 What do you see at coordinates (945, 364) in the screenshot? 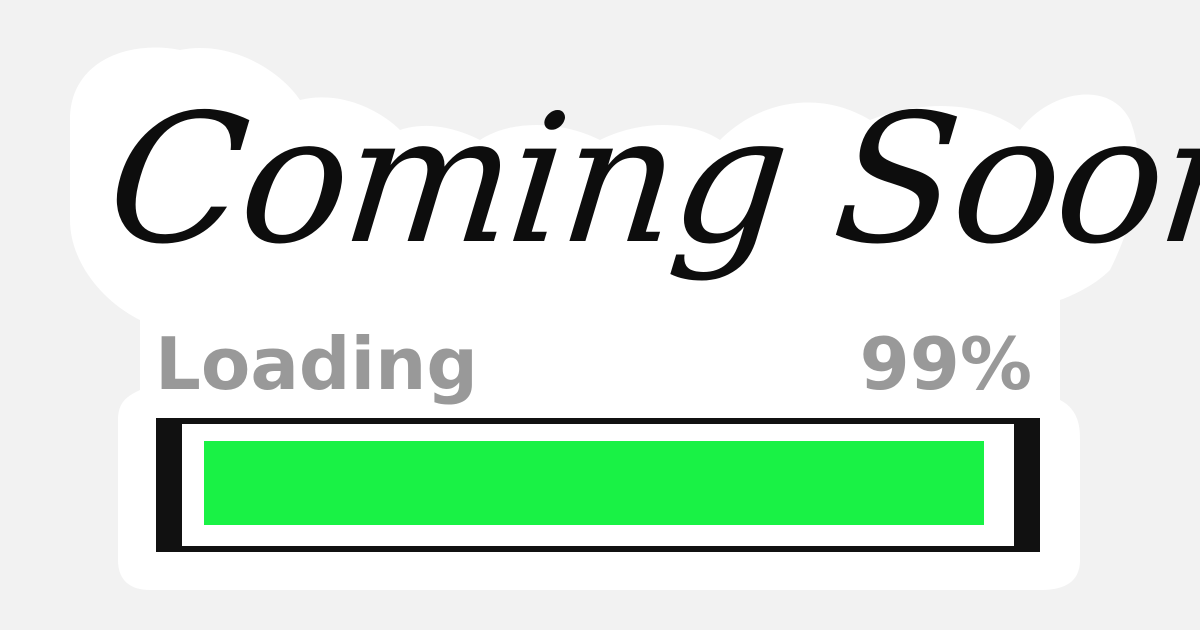
I see `loading-percent: 99%` at bounding box center [945, 364].